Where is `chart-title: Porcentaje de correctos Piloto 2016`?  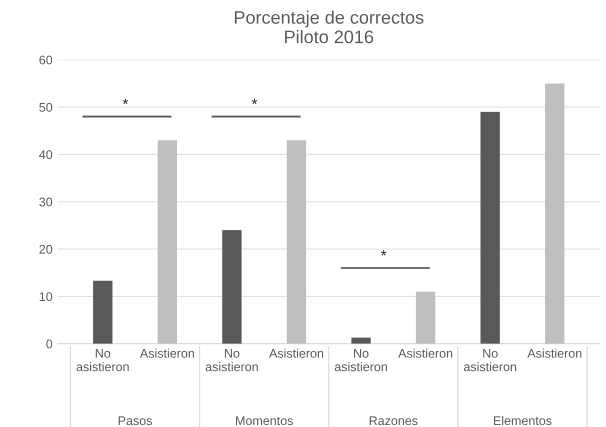 chart-title: Porcentaje de correctos Piloto 2016 is located at coordinates (329, 27).